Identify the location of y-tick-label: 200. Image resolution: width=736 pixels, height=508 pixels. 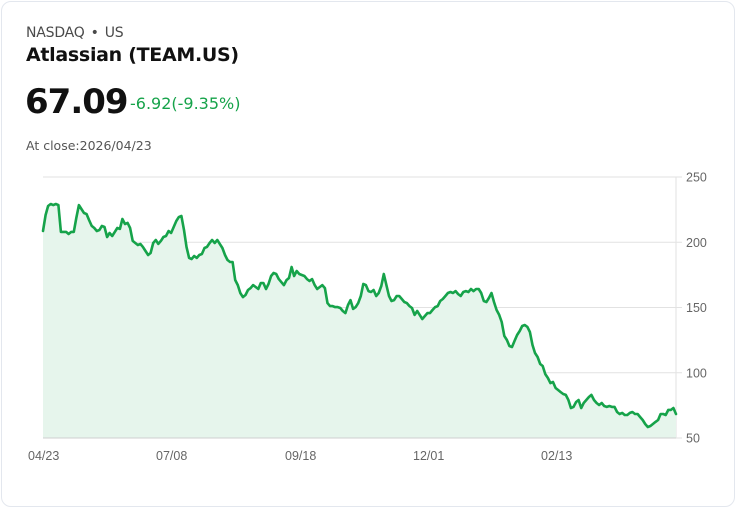
(696, 243).